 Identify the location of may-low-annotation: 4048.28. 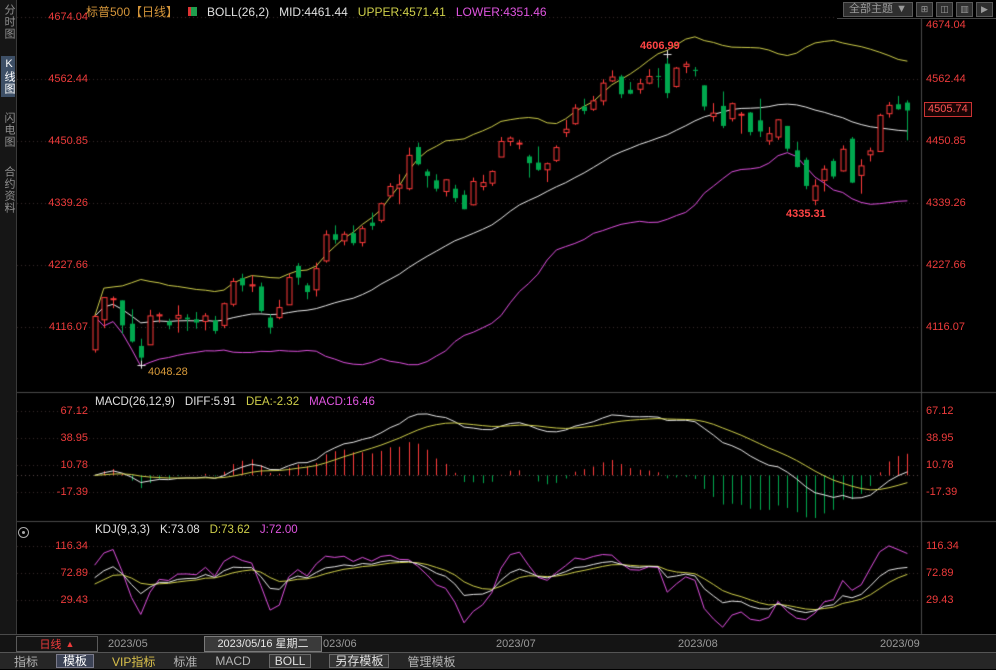
(168, 372).